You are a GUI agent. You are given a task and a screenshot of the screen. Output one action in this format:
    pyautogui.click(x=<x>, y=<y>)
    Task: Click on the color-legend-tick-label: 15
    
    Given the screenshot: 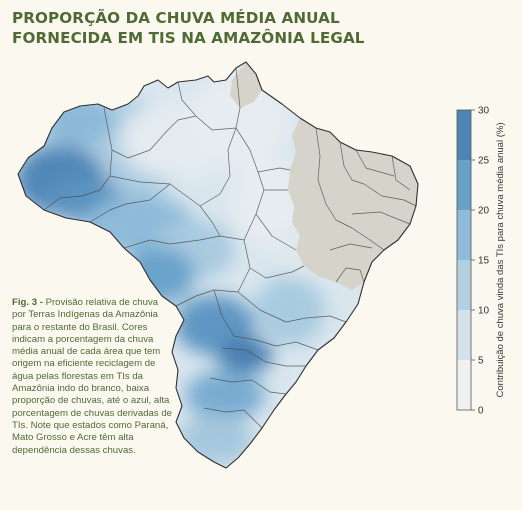 What is the action you would take?
    pyautogui.click(x=484, y=261)
    